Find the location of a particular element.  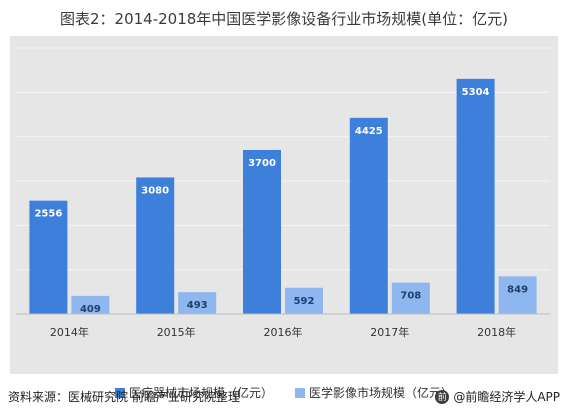

x-tick-label: 2014年 is located at coordinates (69, 332).